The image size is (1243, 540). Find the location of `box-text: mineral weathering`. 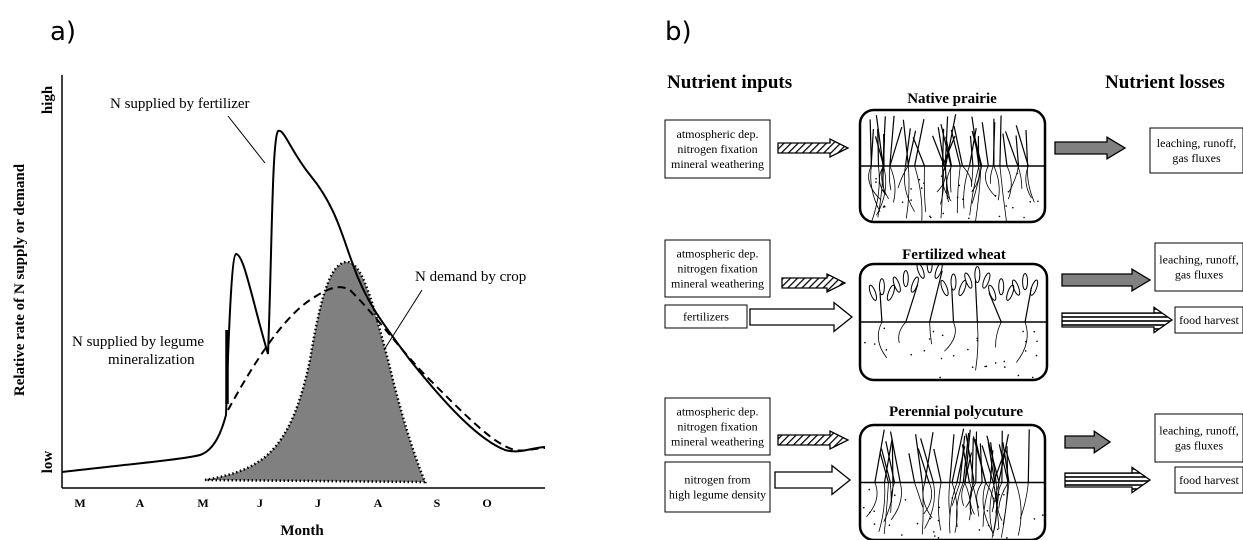

box-text: mineral weathering is located at coordinates (717, 442).